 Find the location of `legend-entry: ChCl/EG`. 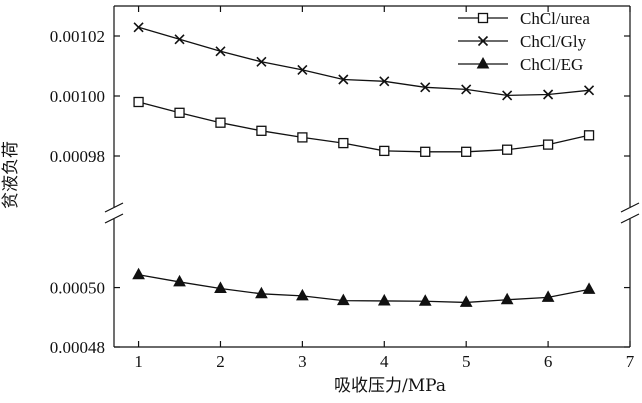

legend-entry: ChCl/EG is located at coordinates (520, 64).